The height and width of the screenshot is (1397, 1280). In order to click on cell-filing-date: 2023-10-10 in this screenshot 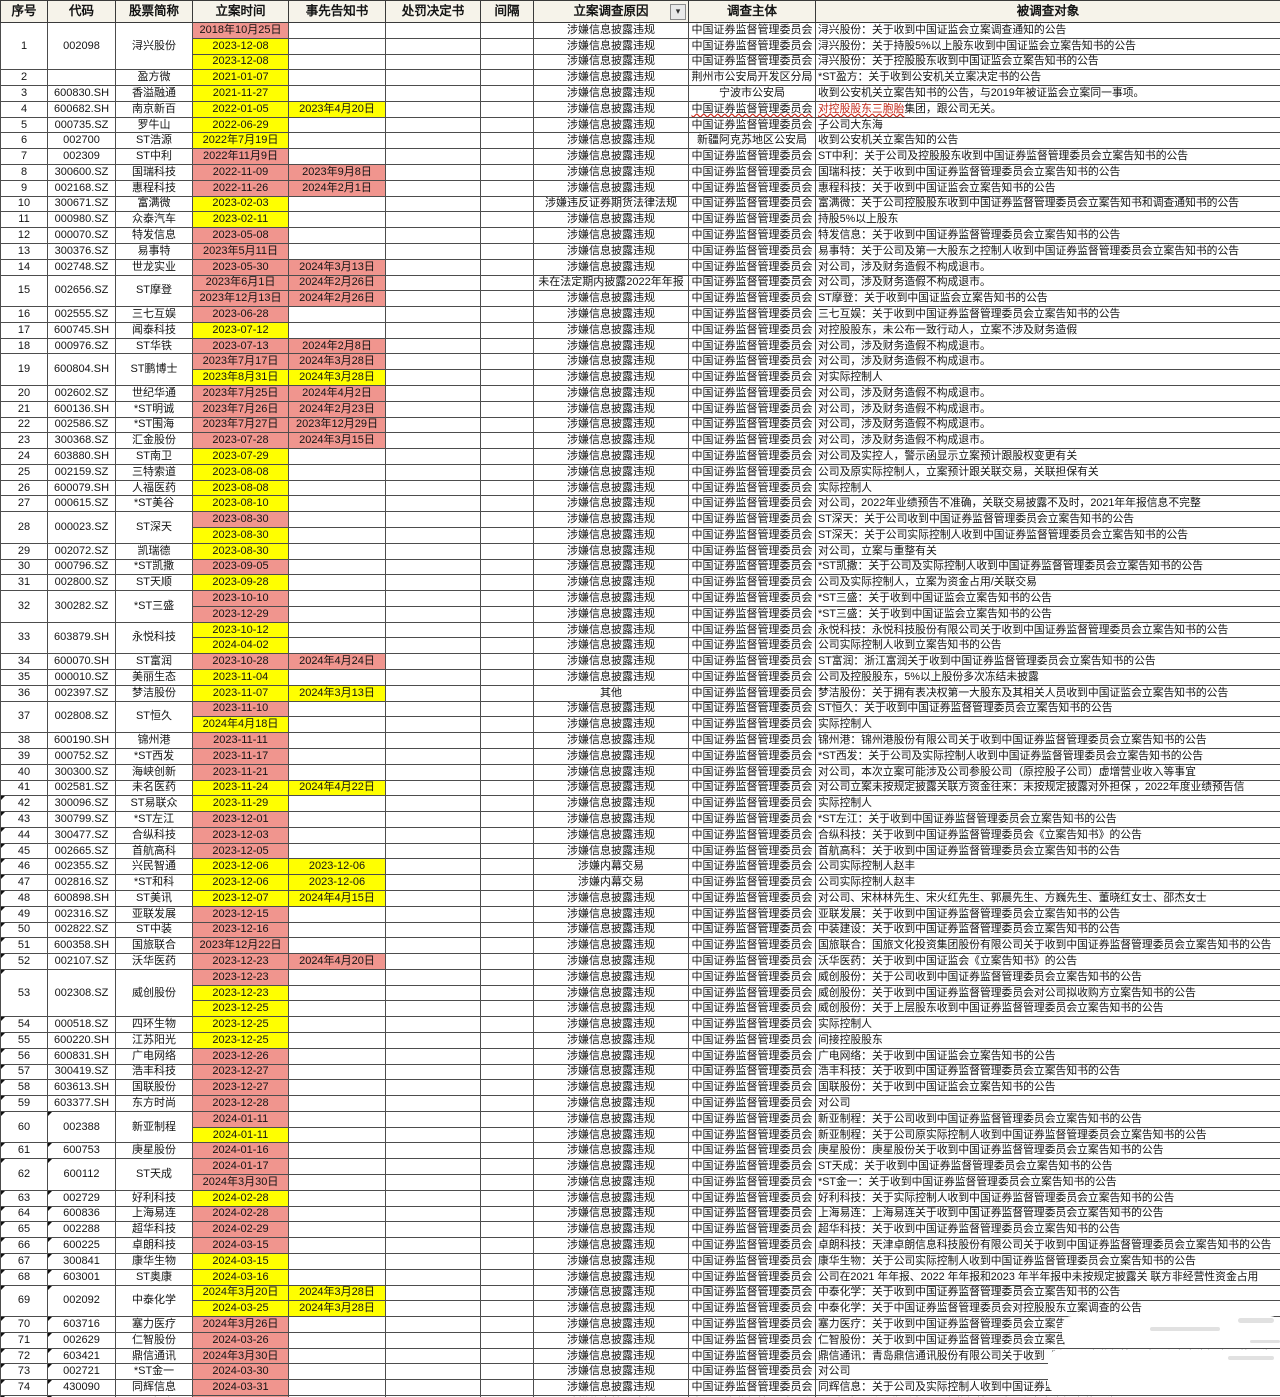, I will do `click(240, 598)`.